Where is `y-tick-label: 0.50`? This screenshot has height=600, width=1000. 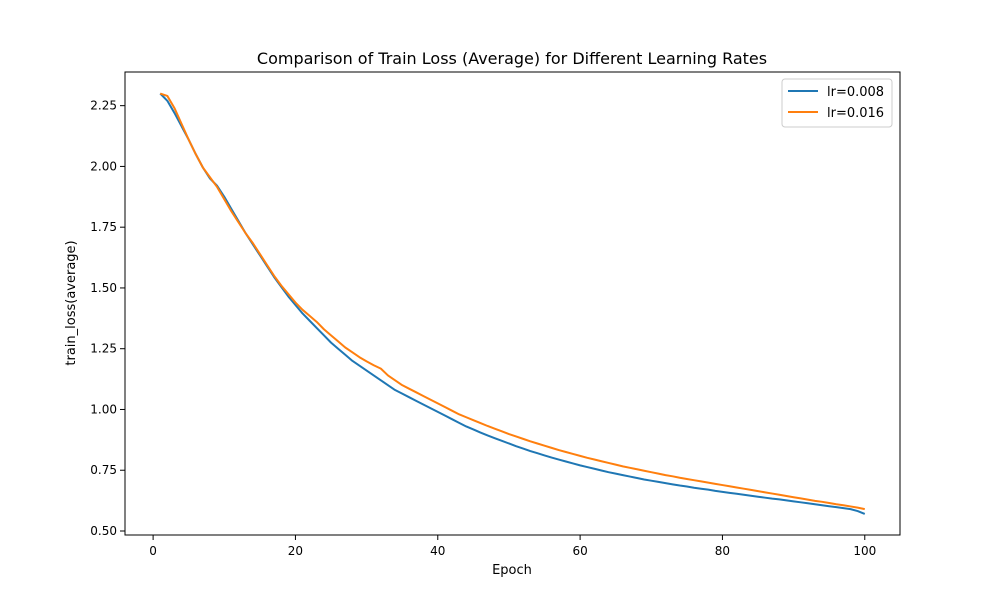 y-tick-label: 0.50 is located at coordinates (103, 531).